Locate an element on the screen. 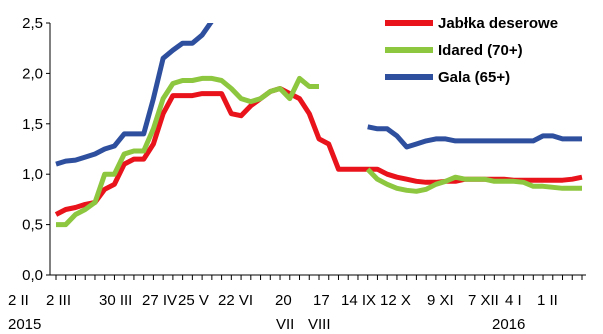 The height and width of the screenshot is (334, 603). x-tick-label: 17 is located at coordinates (321, 300).